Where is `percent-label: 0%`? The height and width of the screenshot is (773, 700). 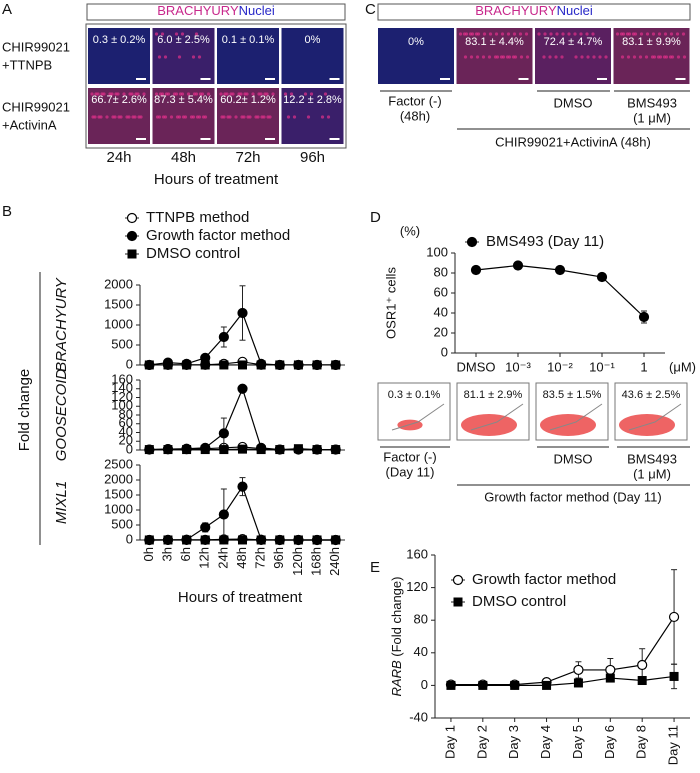
percent-label: 0% is located at coordinates (313, 40).